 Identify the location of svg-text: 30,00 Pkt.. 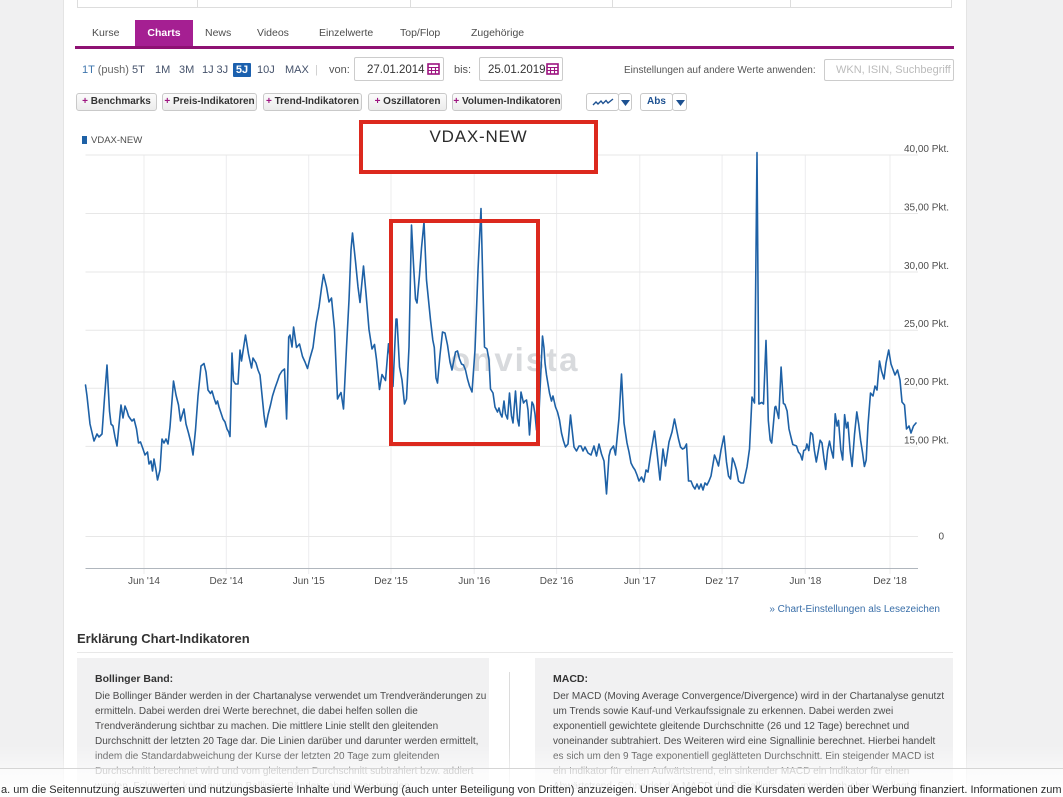
(926, 266).